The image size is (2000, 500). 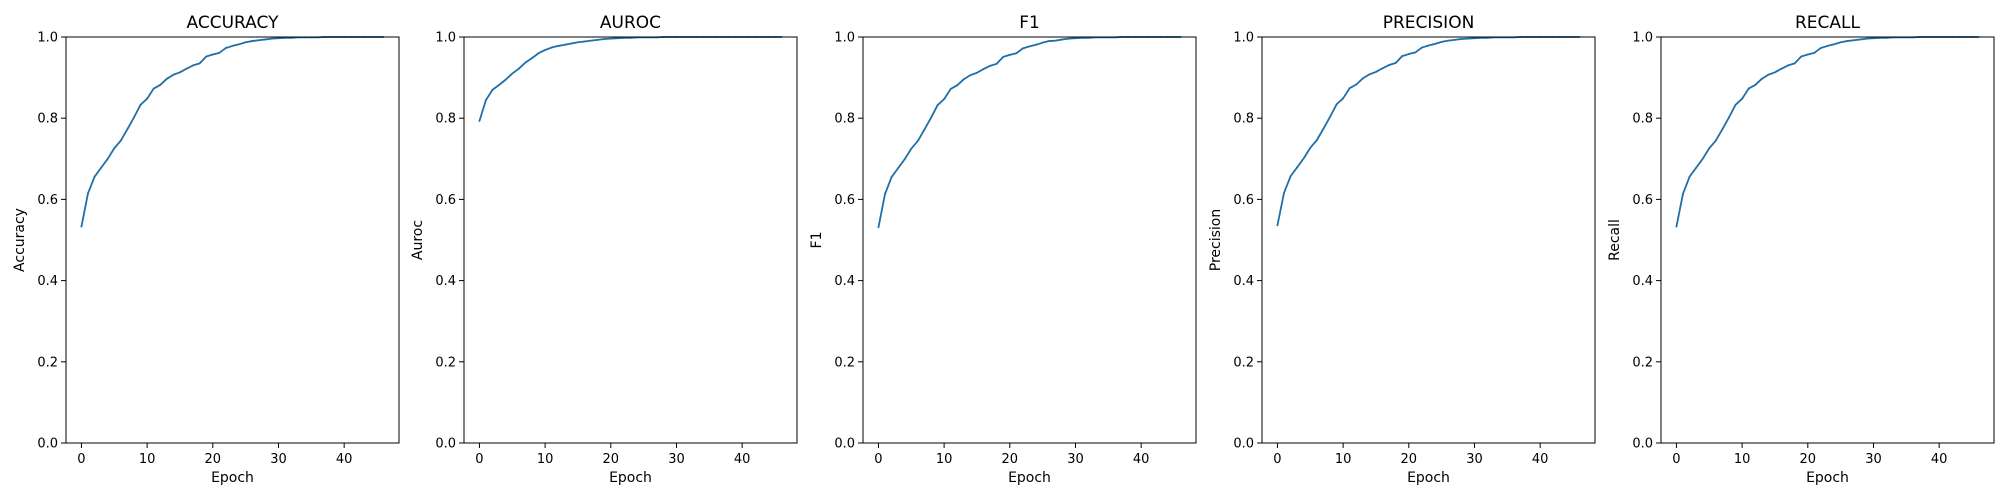 I want to click on y-axis-label: Precision, so click(x=1216, y=240).